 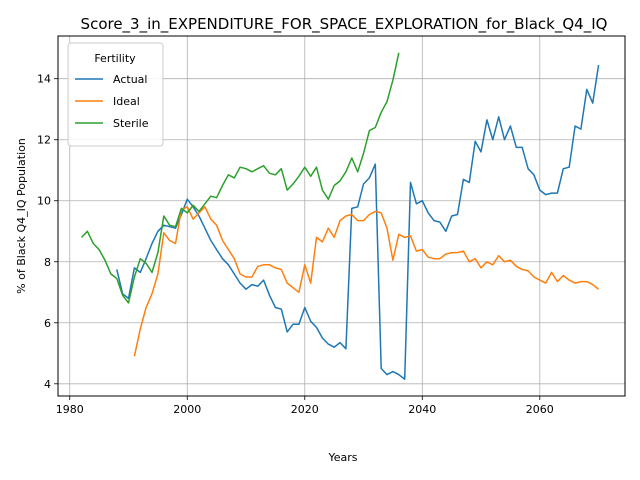 What do you see at coordinates (187, 409) in the screenshot?
I see `x-tick-label: 2000` at bounding box center [187, 409].